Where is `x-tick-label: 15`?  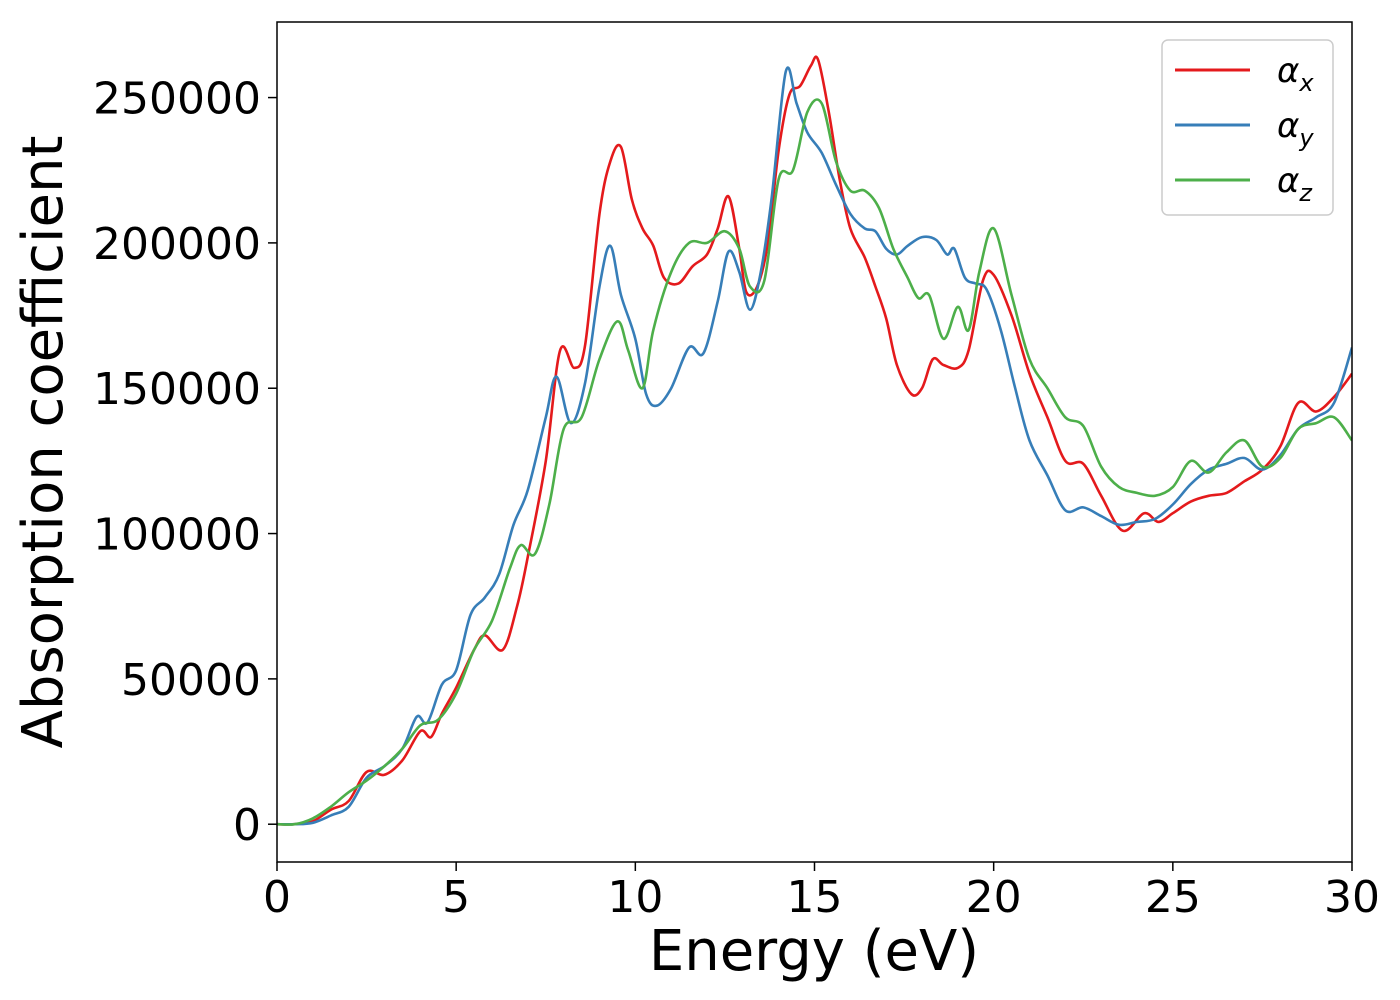
x-tick-label: 15 is located at coordinates (815, 897).